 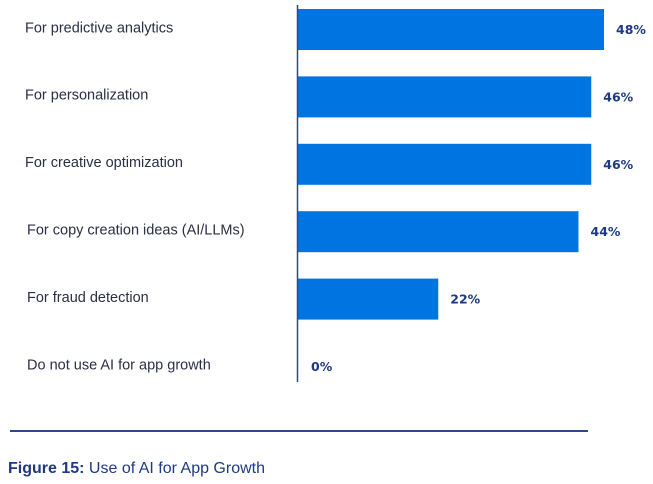 What do you see at coordinates (631, 29) in the screenshot?
I see `value-label: 48%` at bounding box center [631, 29].